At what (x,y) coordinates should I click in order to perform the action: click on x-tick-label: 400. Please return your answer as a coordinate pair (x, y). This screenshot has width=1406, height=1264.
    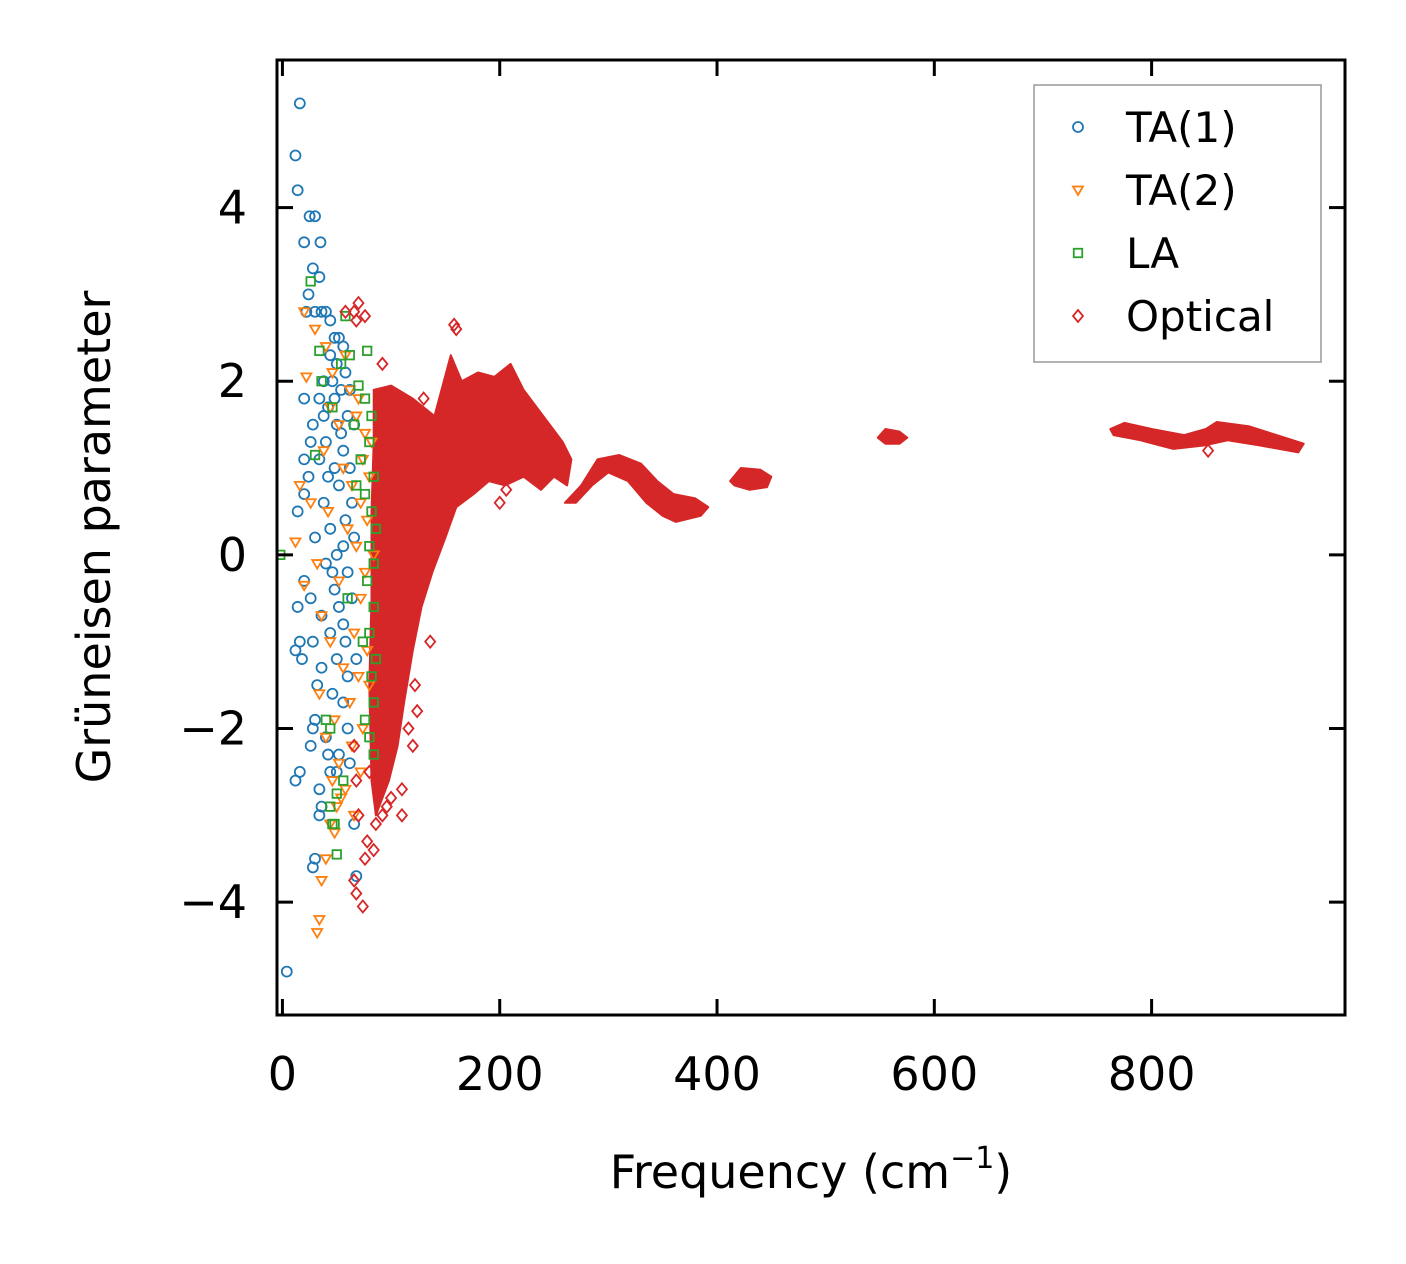
    Looking at the image, I should click on (717, 1074).